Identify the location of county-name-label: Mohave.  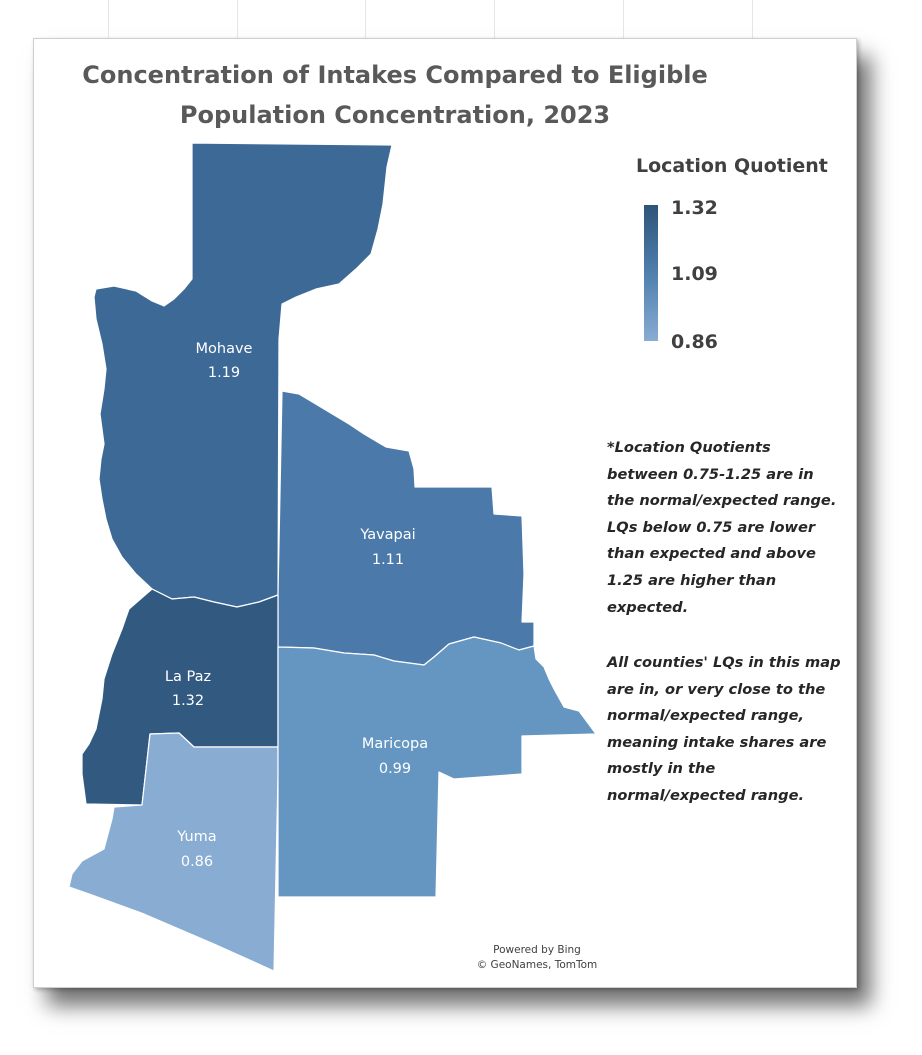
(224, 349).